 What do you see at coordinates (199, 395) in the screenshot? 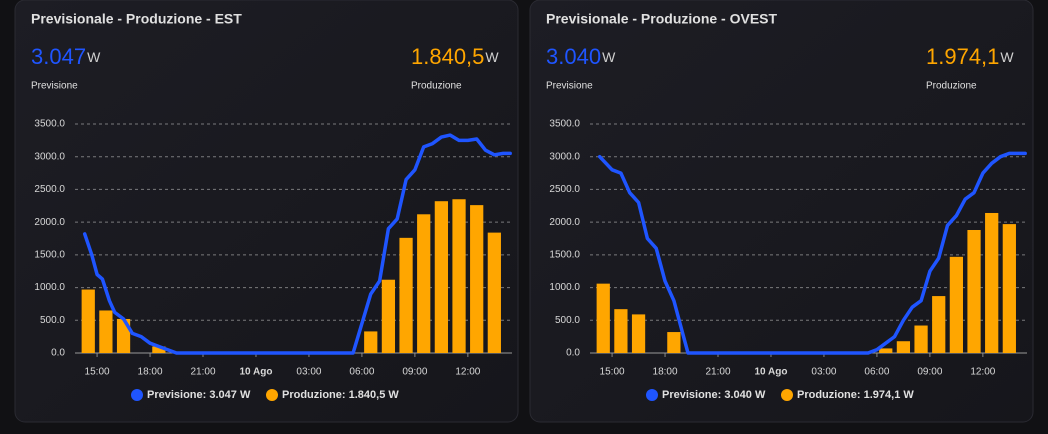
I see `legend-label: Previsione: 3.047 W` at bounding box center [199, 395].